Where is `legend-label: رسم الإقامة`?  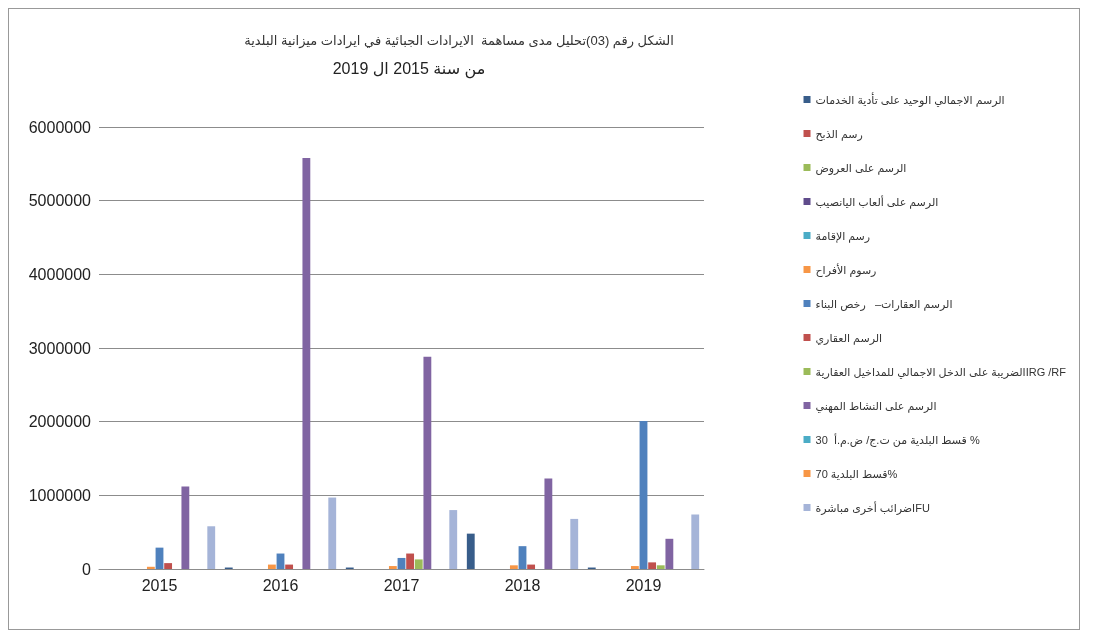
legend-label: رسم الإقامة is located at coordinates (843, 236).